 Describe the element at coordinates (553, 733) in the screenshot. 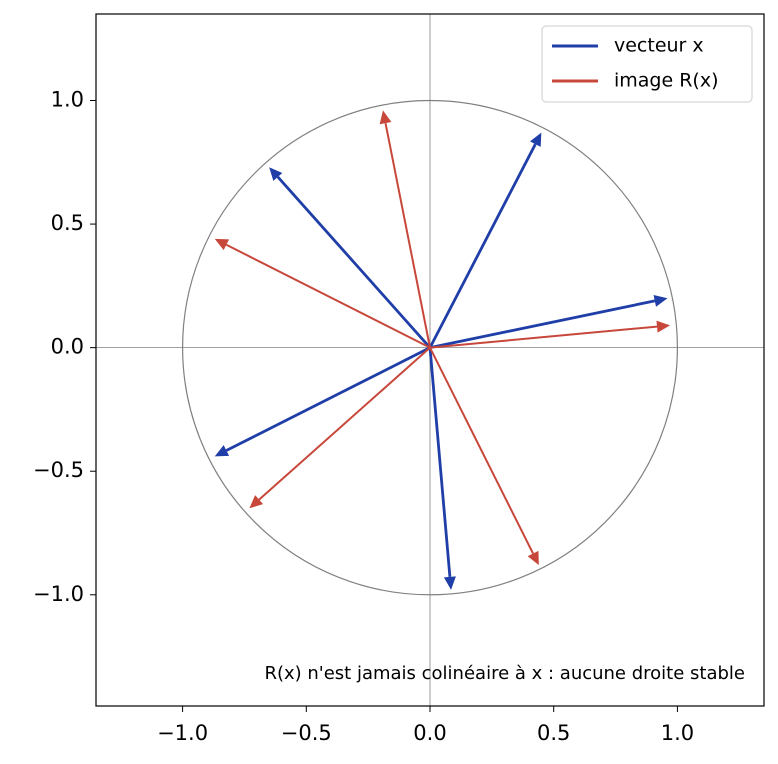

I see `x-tick-label: 0.5` at that location.